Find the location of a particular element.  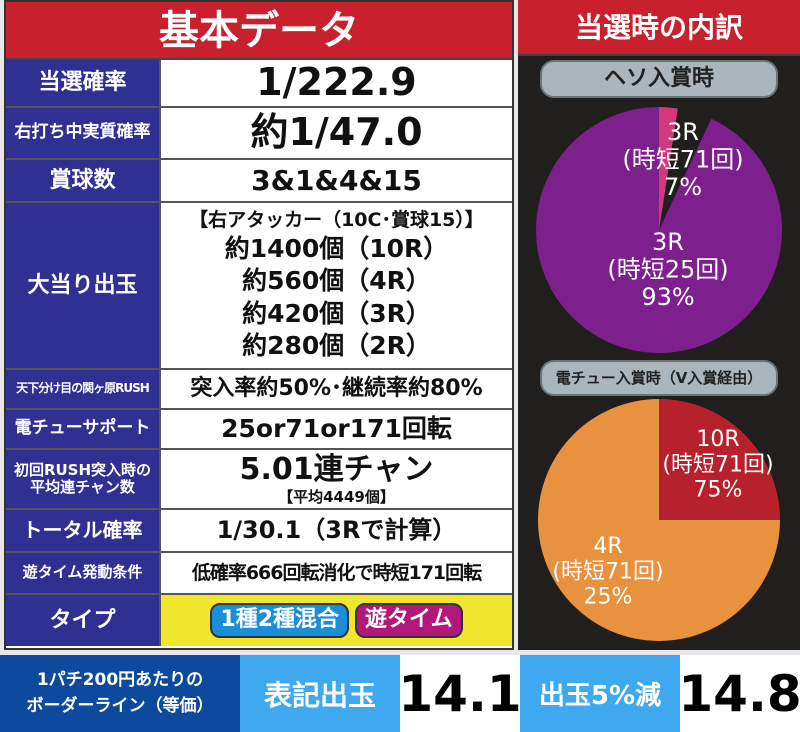

row-label: 右打ち中実質確率 is located at coordinates (83, 133).